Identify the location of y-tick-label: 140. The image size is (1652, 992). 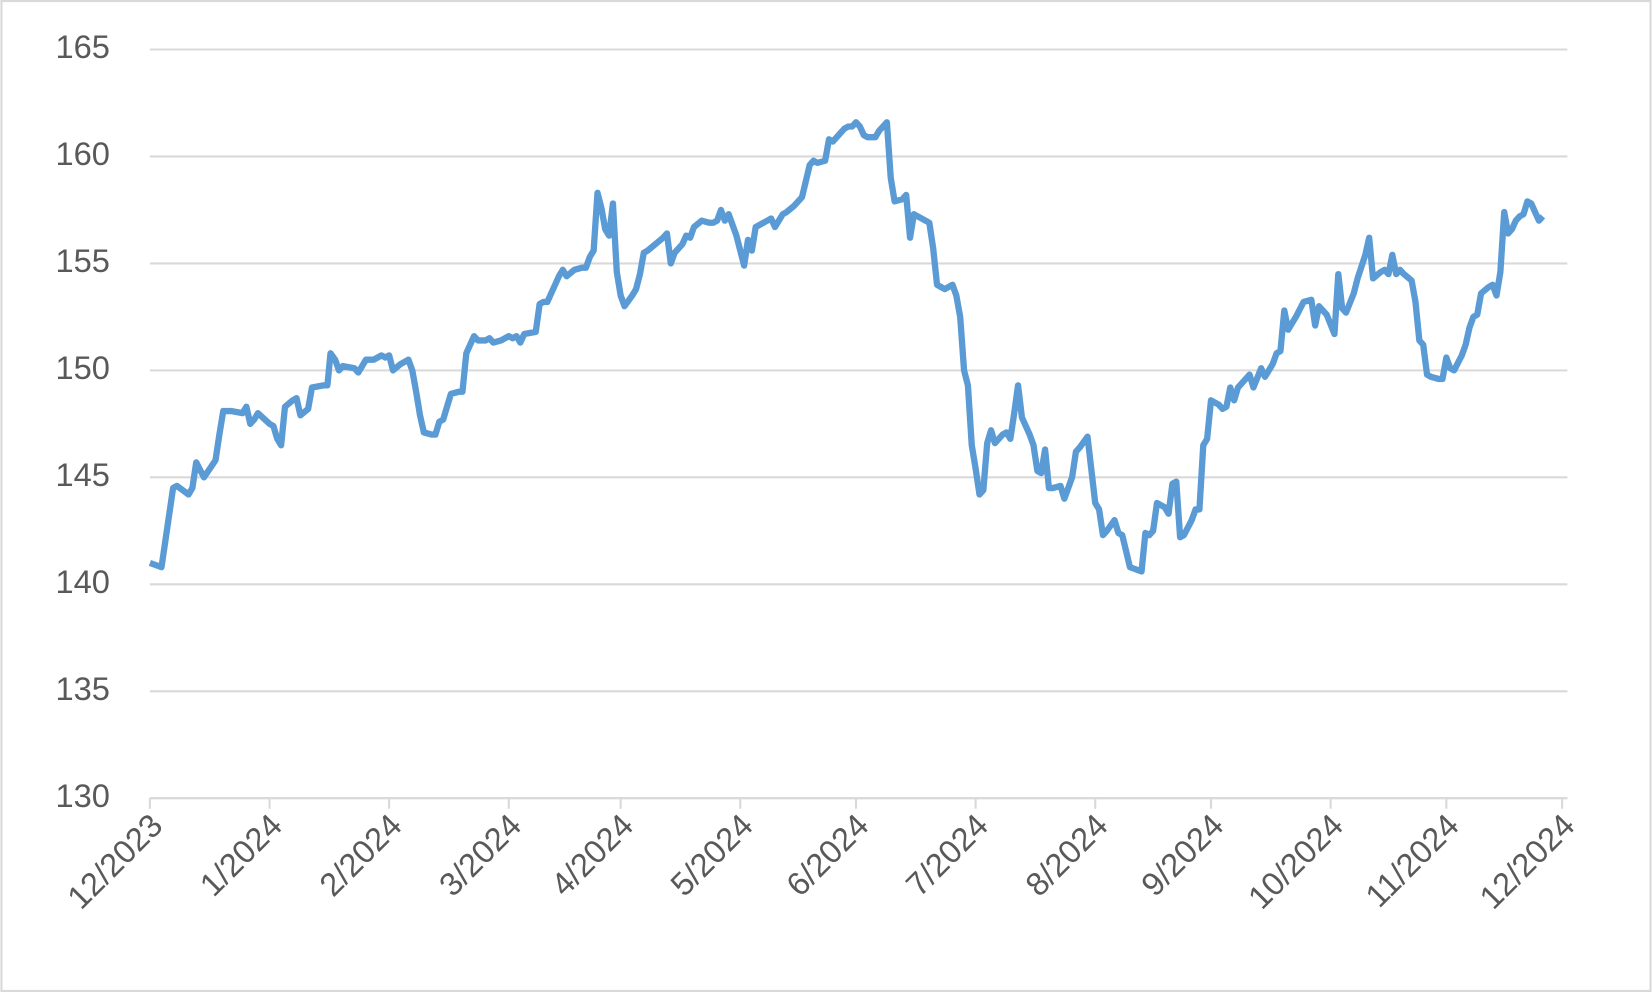
(82, 581).